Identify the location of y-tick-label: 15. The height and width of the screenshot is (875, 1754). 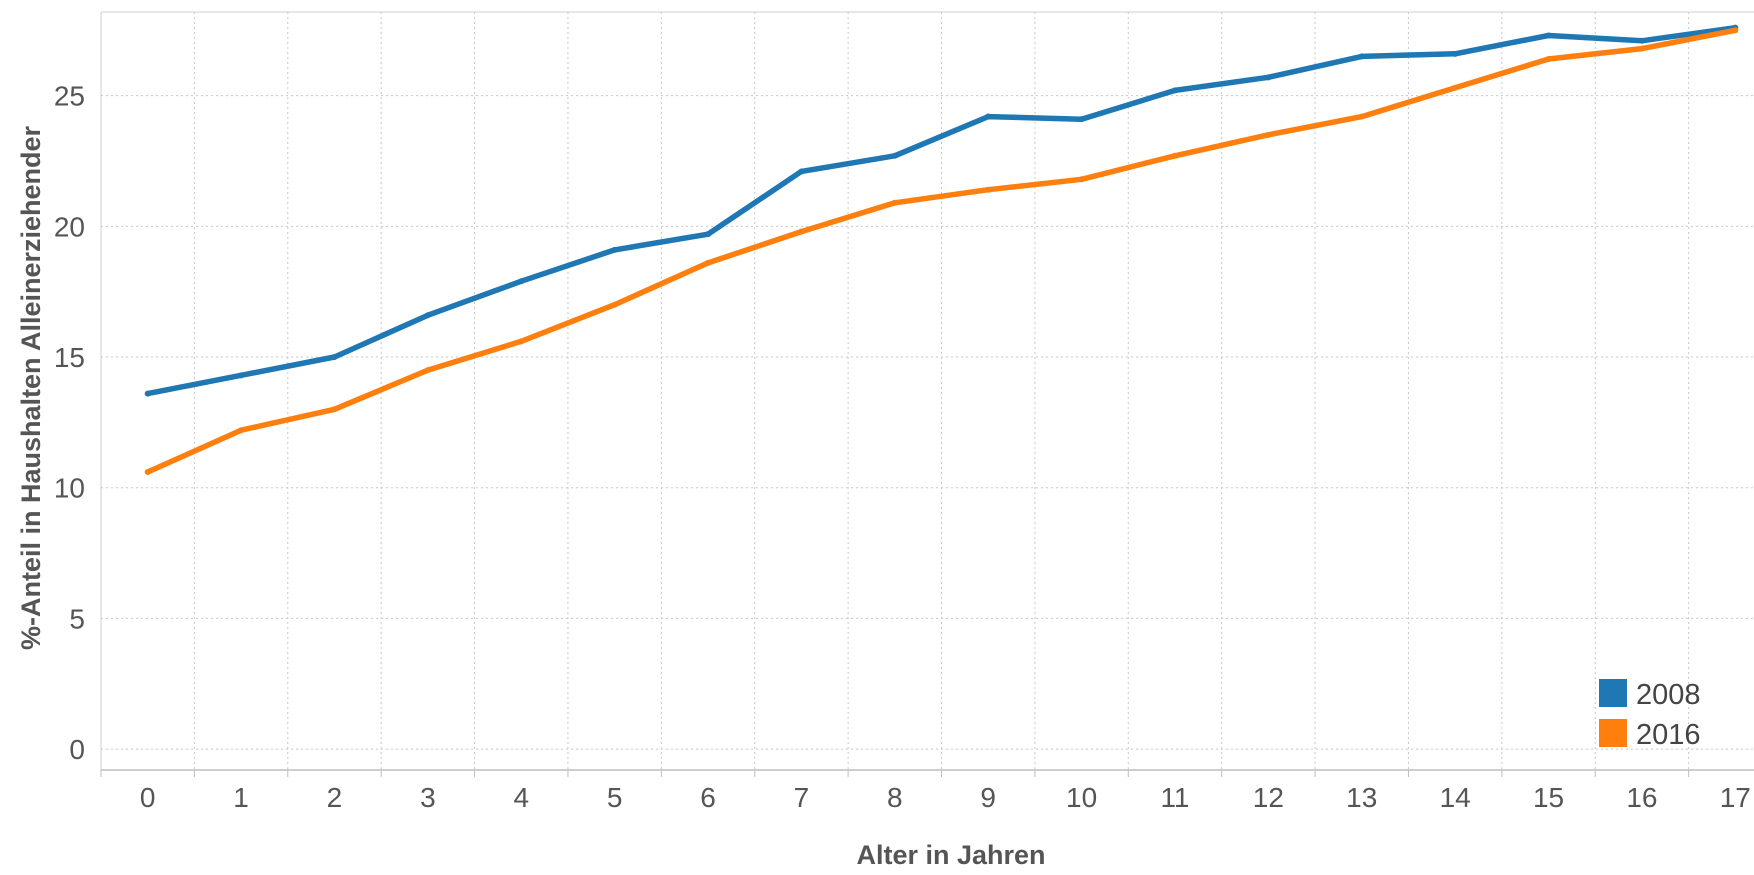
(69, 357).